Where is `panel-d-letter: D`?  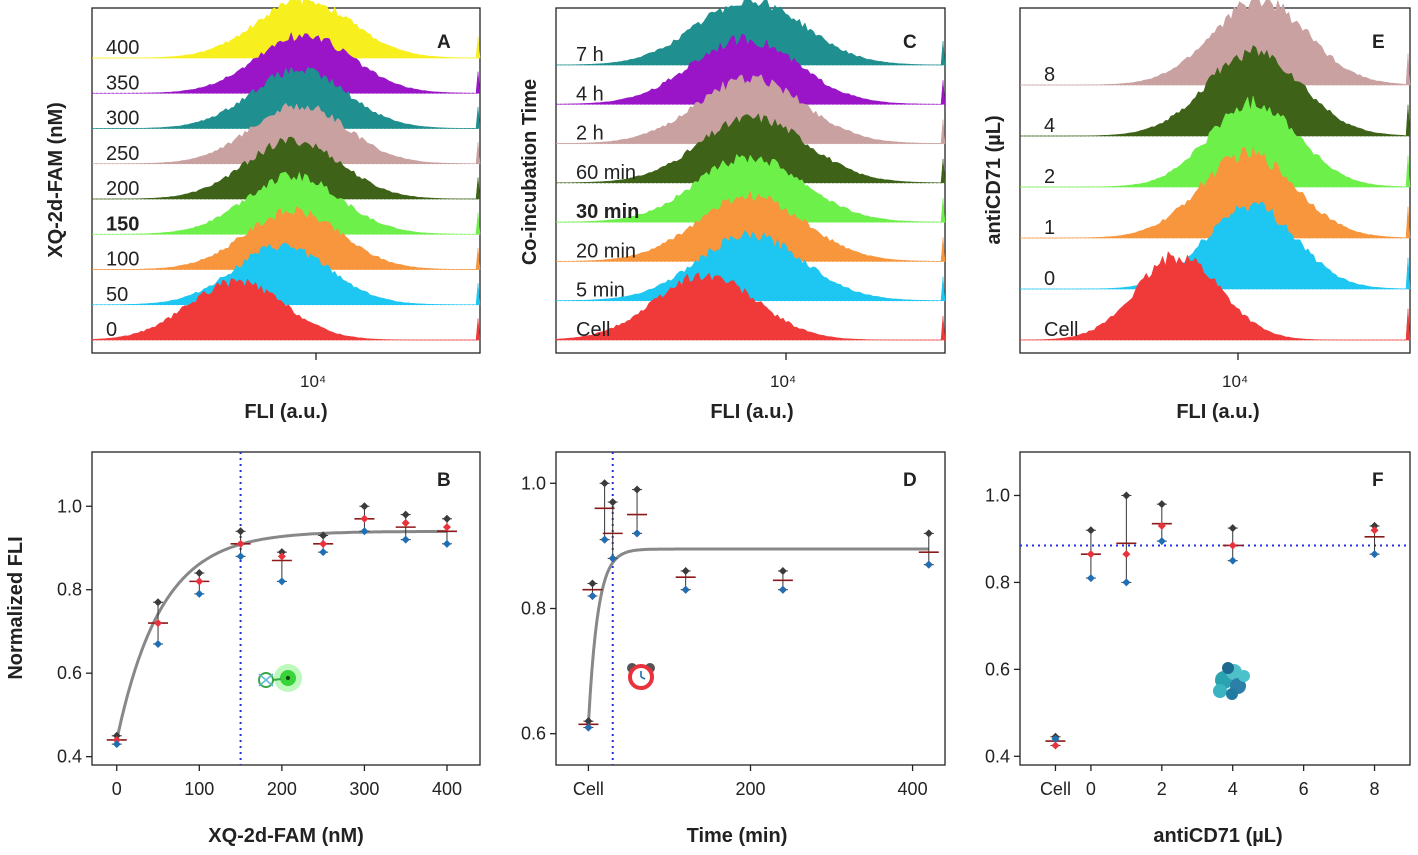
panel-d-letter: D is located at coordinates (910, 480).